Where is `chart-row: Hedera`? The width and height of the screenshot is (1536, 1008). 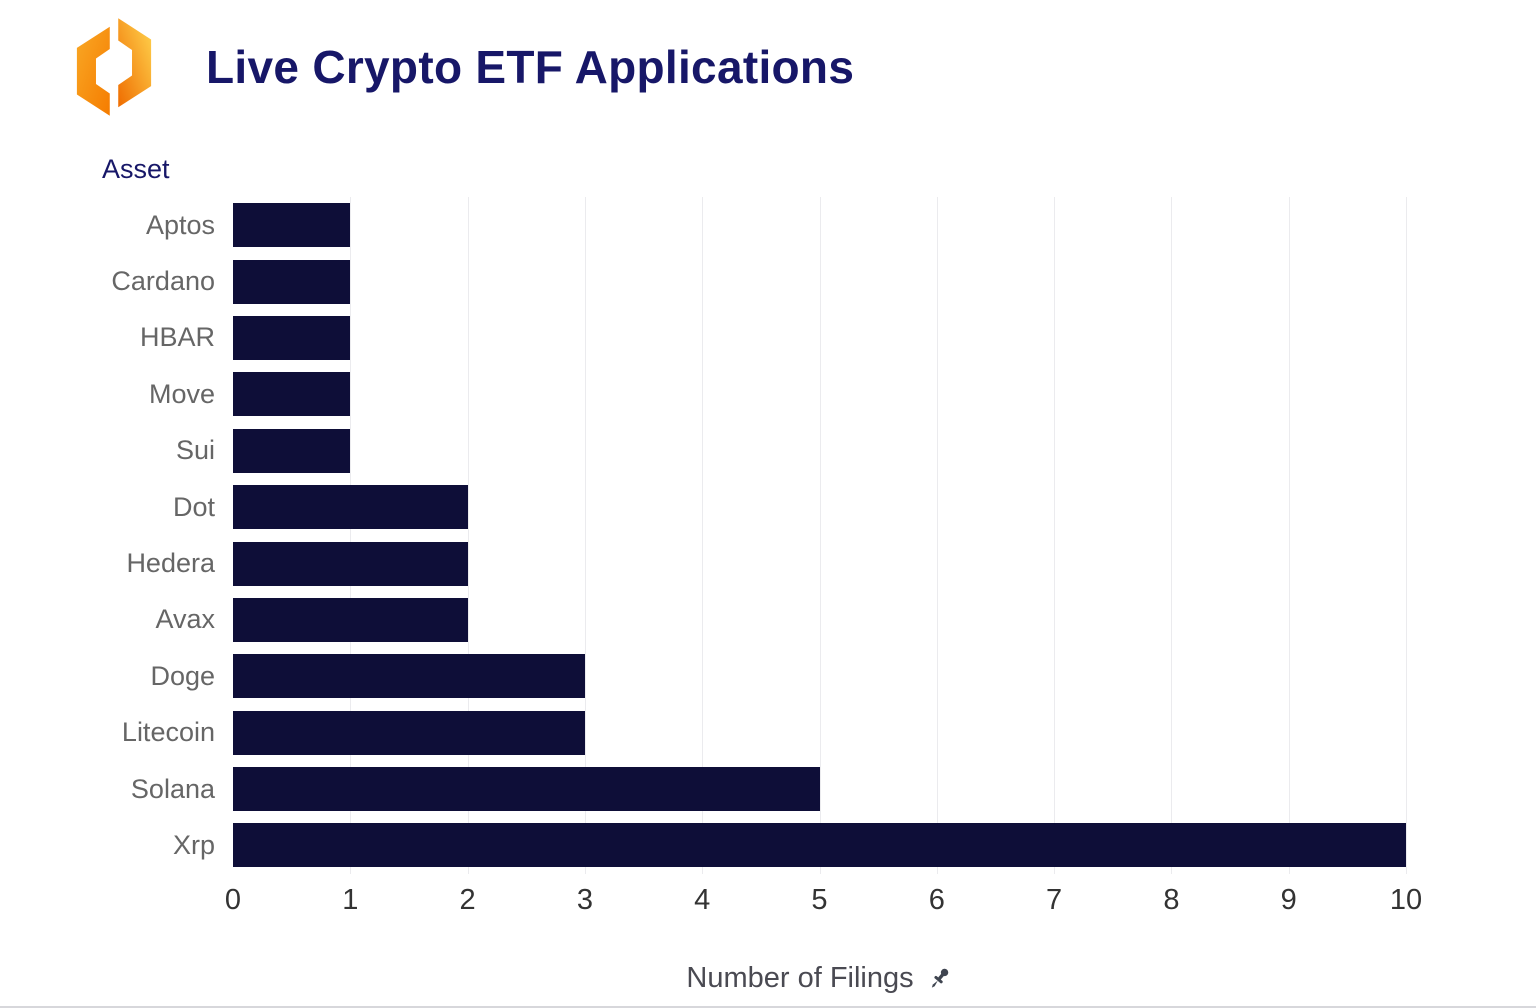
chart-row: Hedera is located at coordinates (768, 563).